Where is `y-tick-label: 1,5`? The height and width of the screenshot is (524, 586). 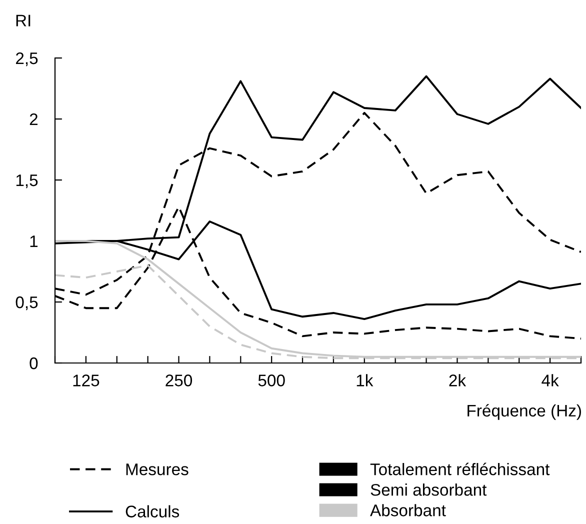
y-tick-label: 1,5 is located at coordinates (27, 181).